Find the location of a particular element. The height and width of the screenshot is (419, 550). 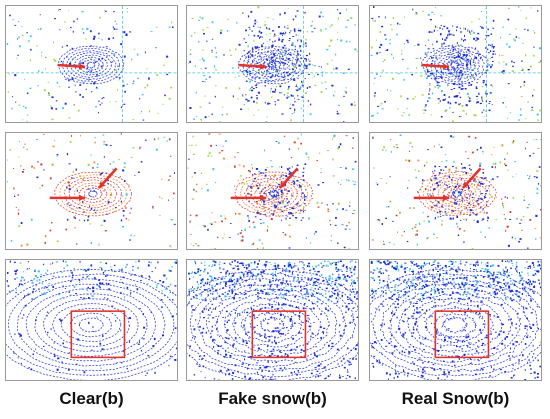

panel-r2-real is located at coordinates (455, 191).